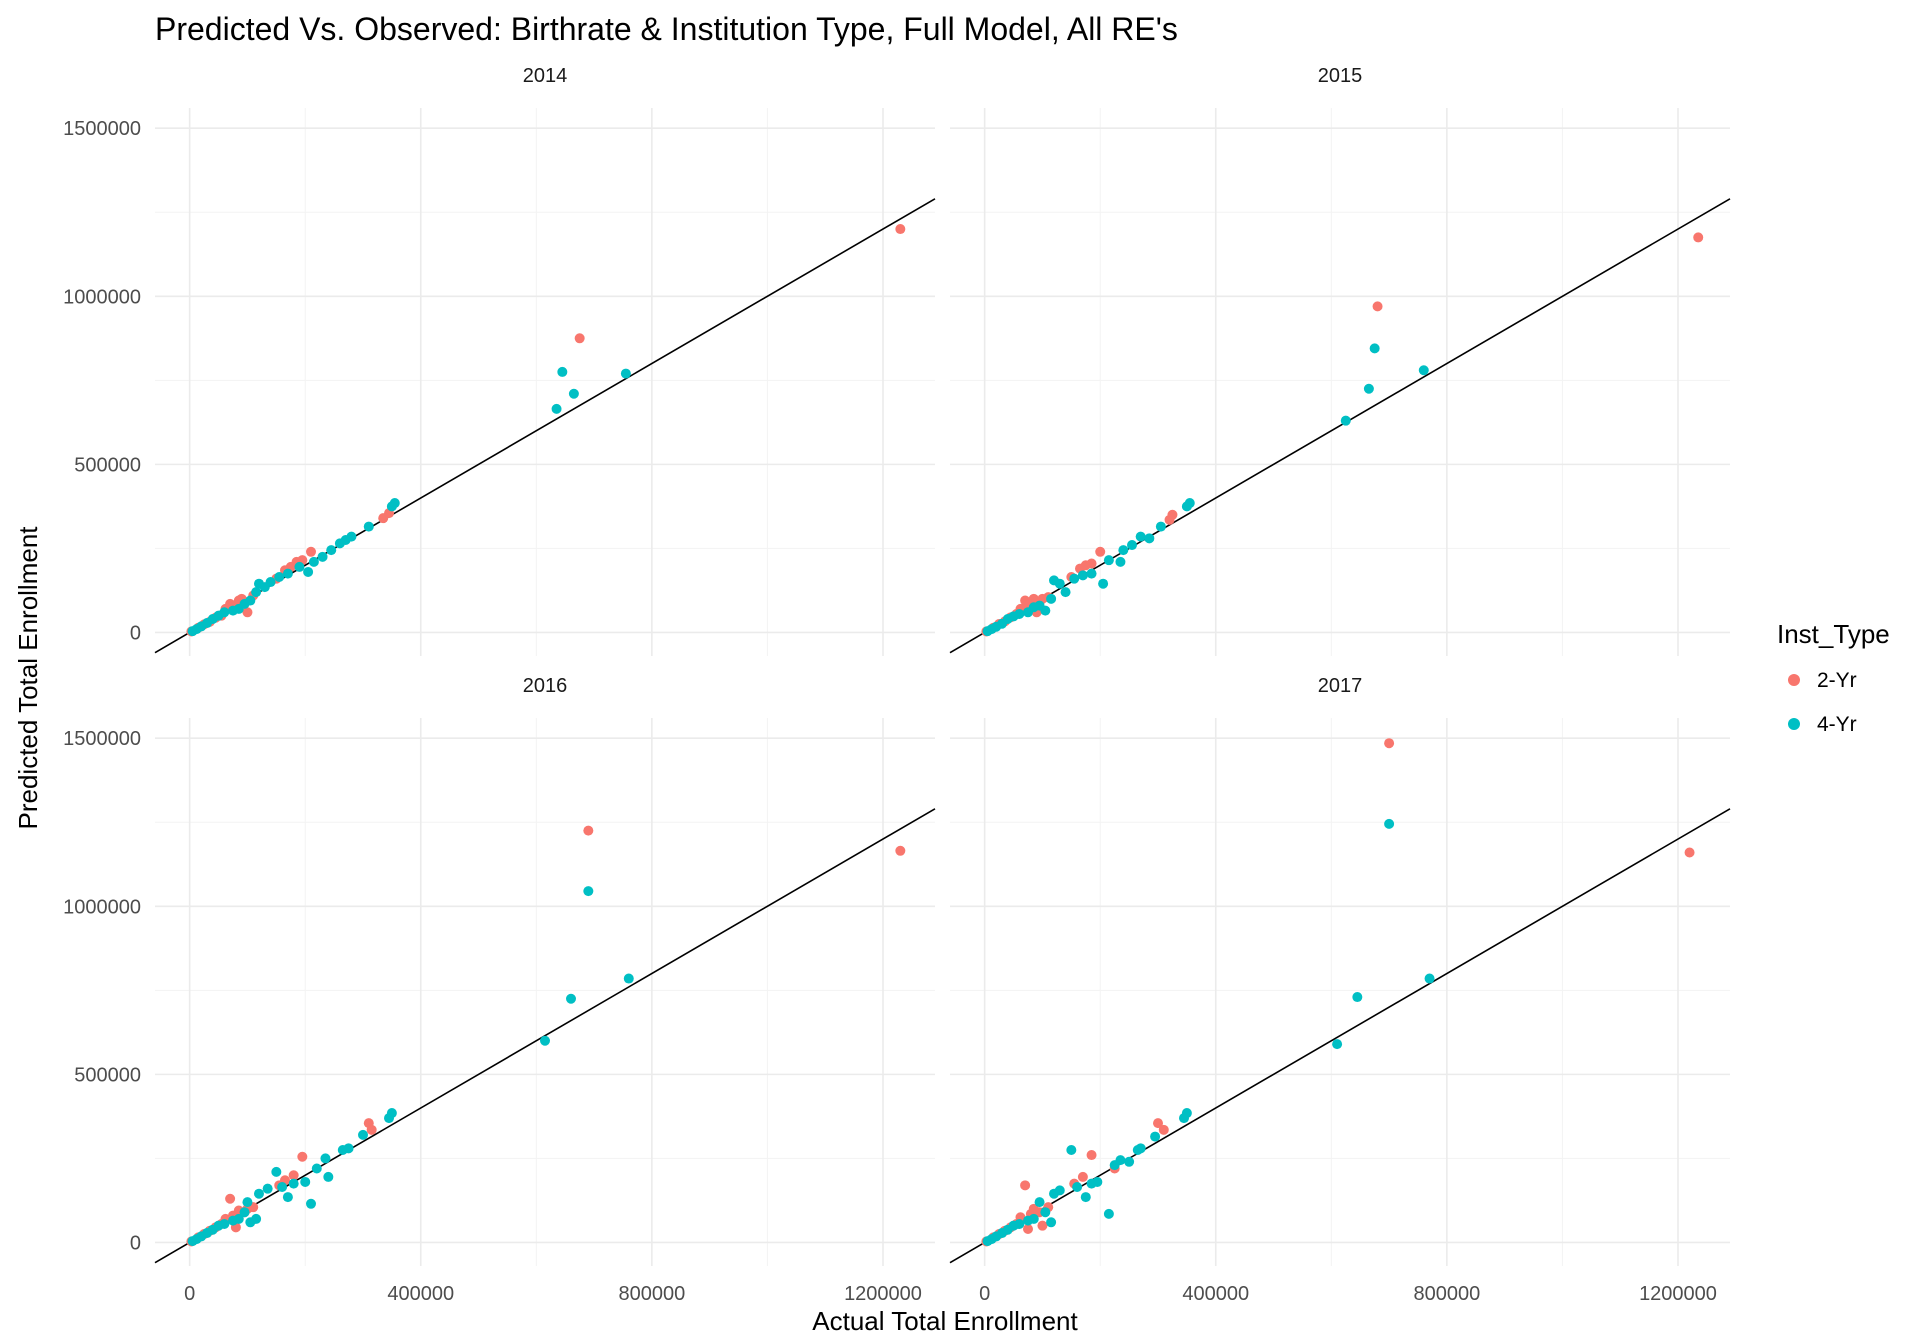  I want to click on series-2-Yr, so click(546, 430).